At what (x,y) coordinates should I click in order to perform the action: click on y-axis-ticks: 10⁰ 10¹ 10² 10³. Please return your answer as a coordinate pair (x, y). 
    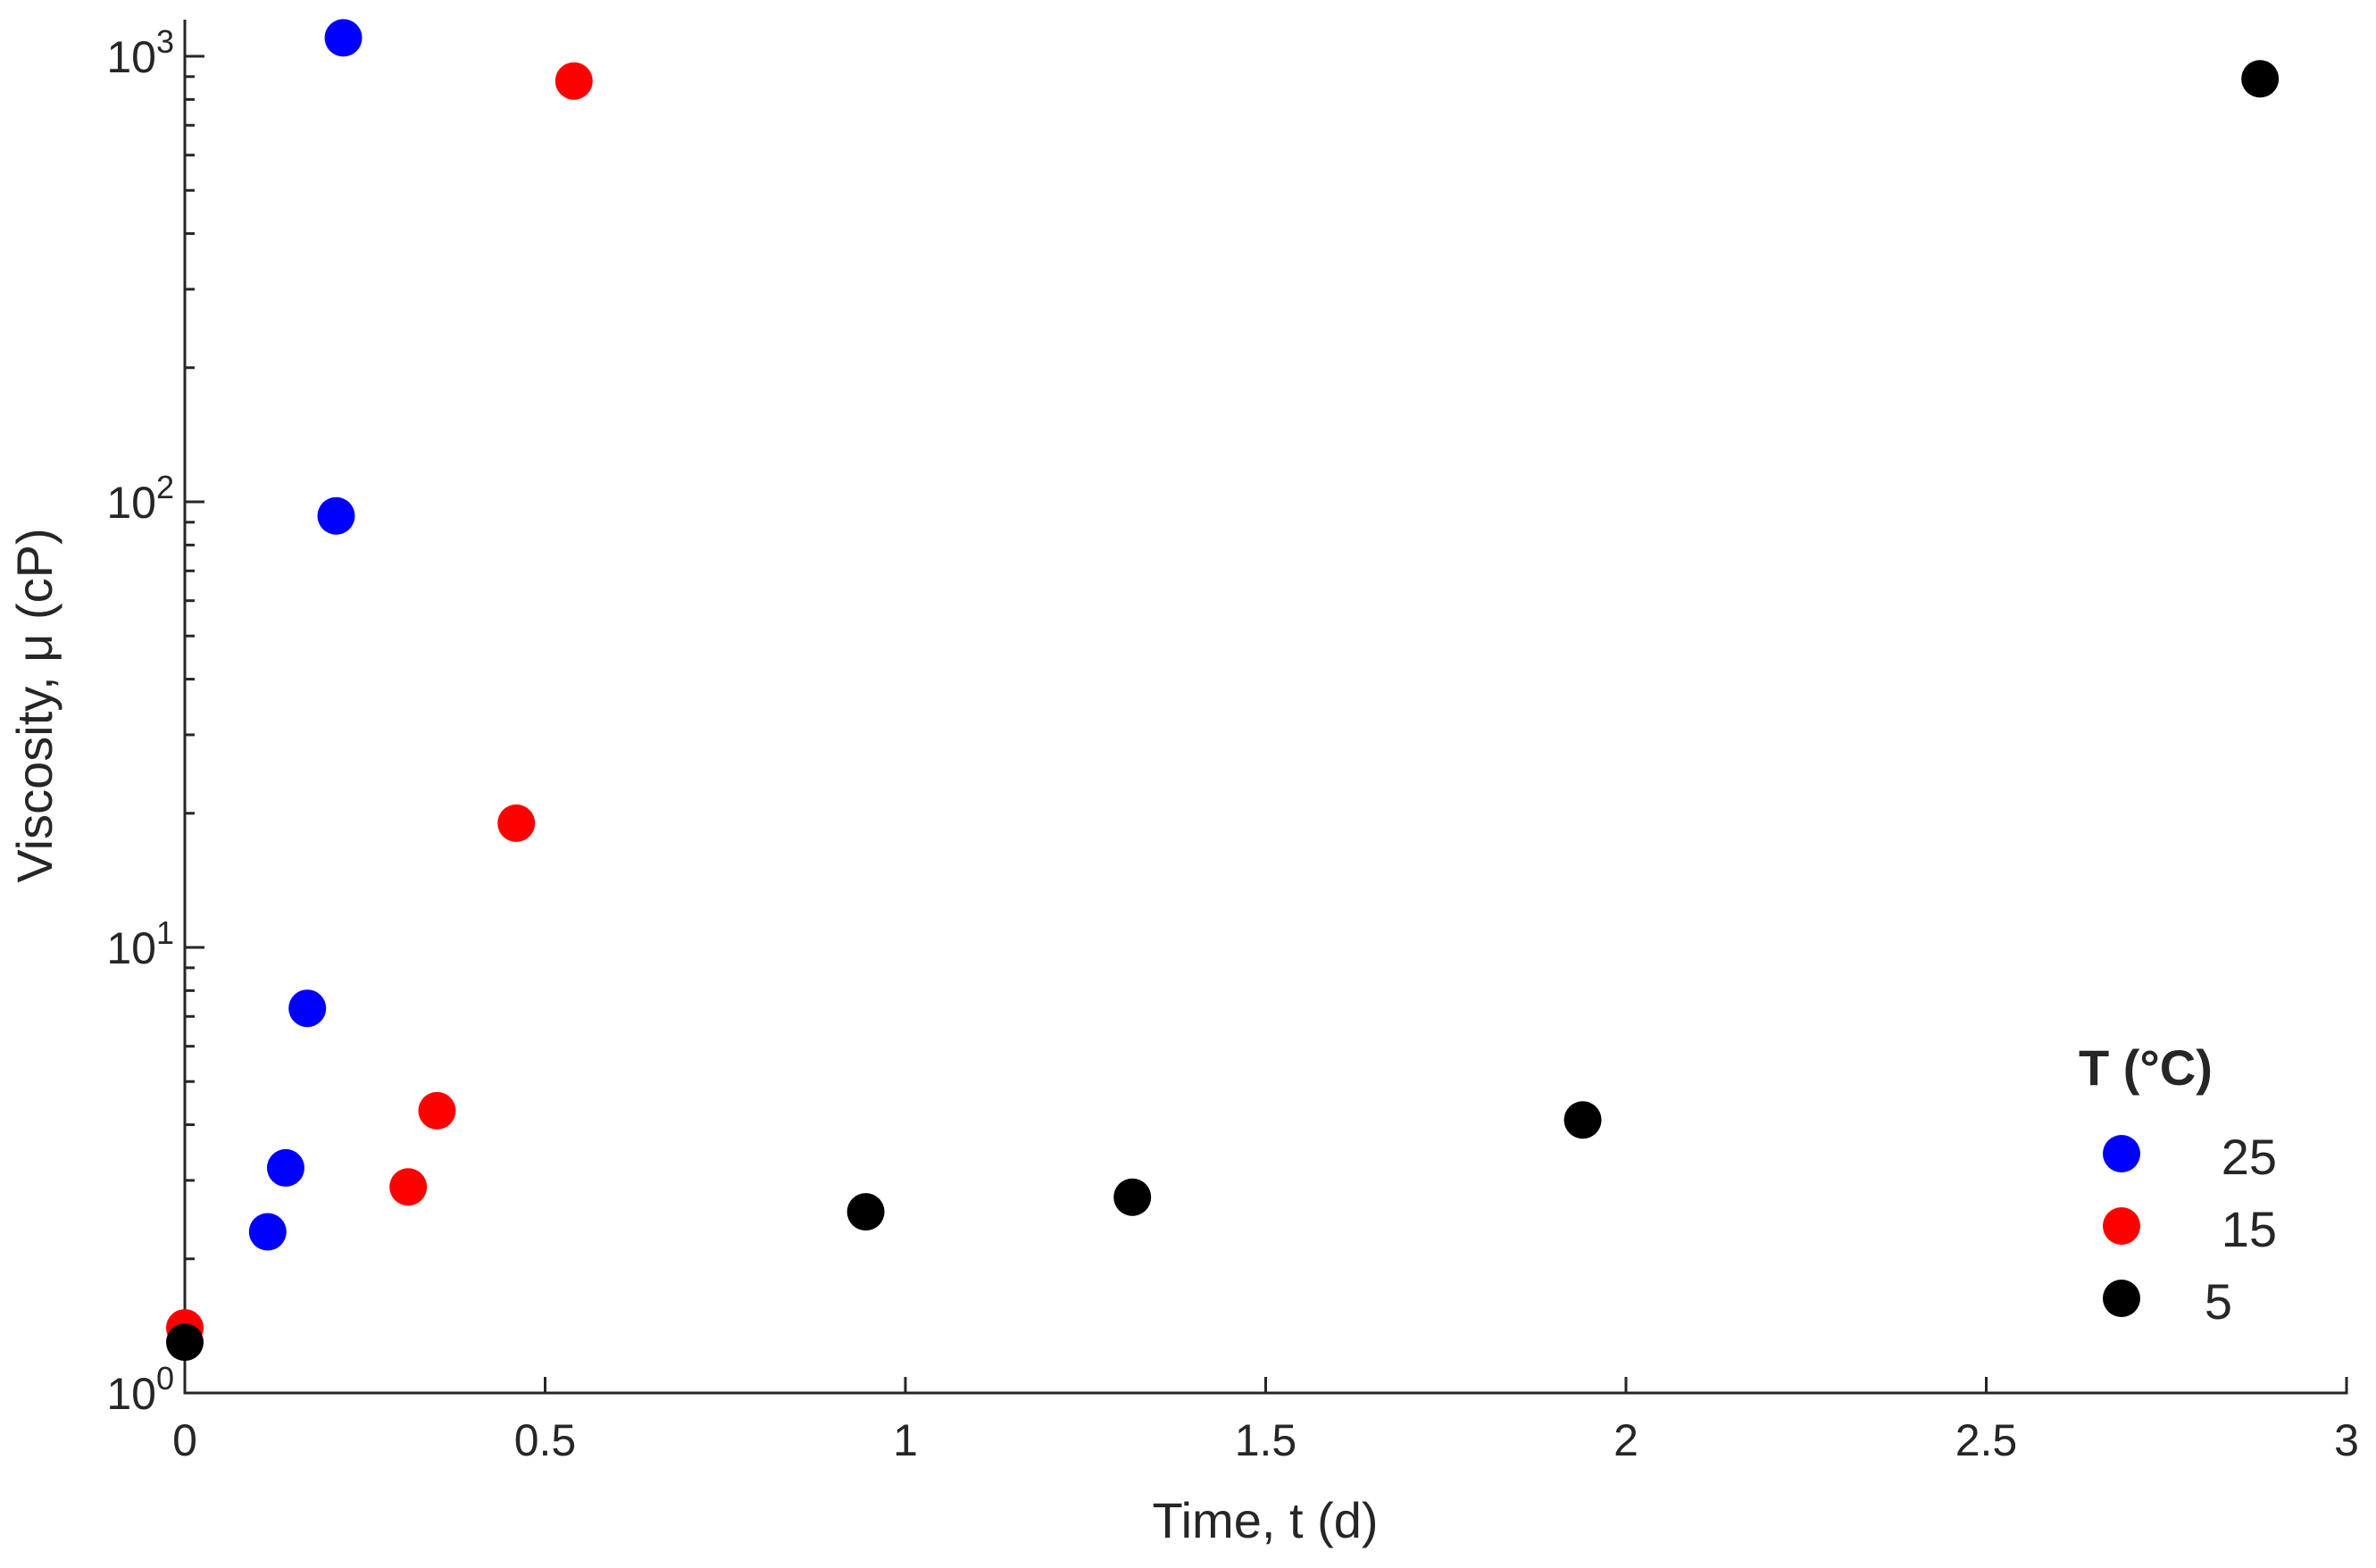
    Looking at the image, I should click on (155, 721).